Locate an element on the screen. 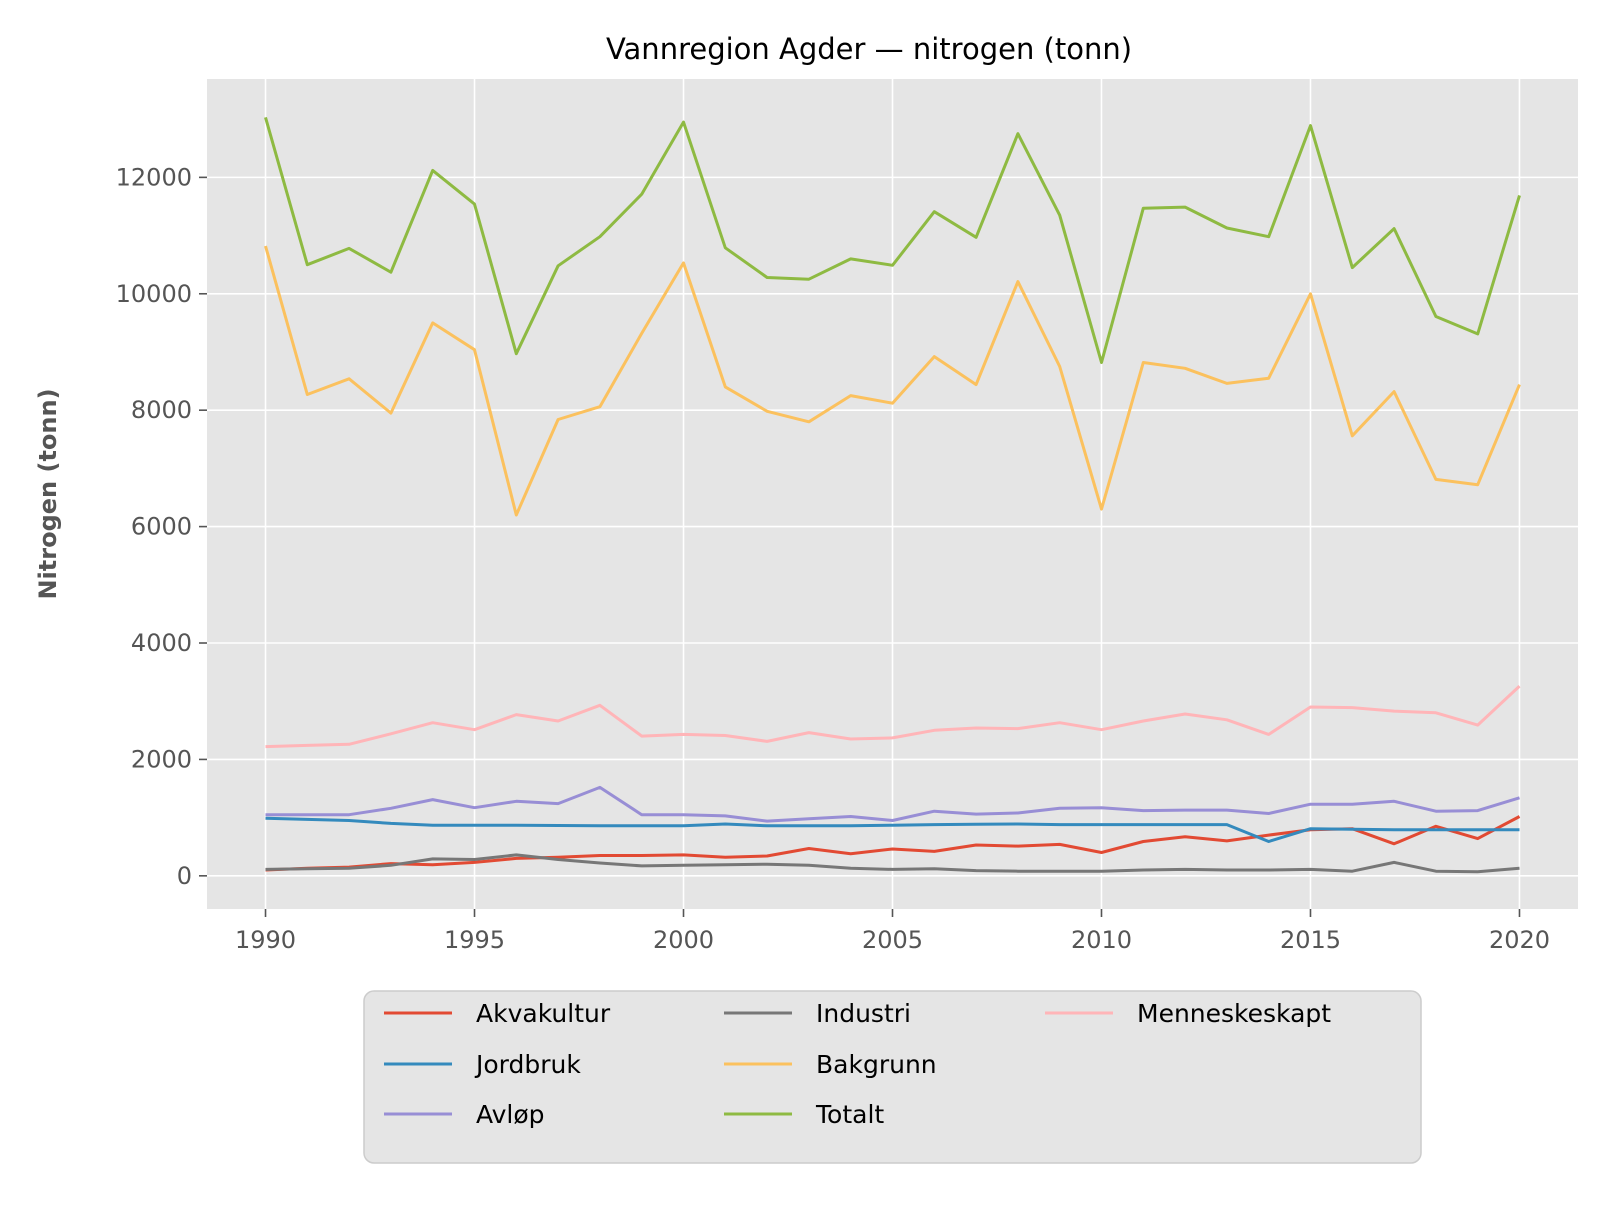  legend-label: Avløp is located at coordinates (510, 1114).